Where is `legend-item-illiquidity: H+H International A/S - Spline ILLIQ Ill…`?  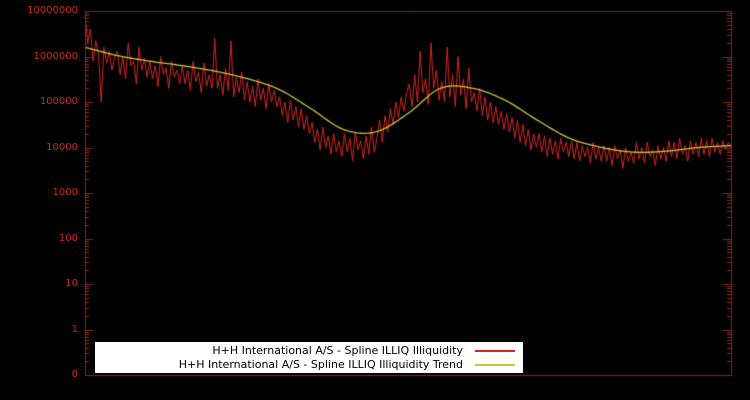 legend-item-illiquidity: H+H International A/S - Spline ILLIQ Ill… is located at coordinates (309, 350).